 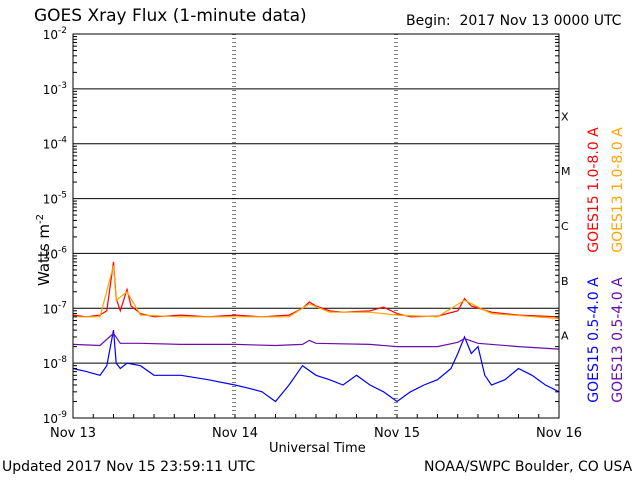 What do you see at coordinates (55, 199) in the screenshot?
I see `y-tick-label: 10⁻⁵` at bounding box center [55, 199].